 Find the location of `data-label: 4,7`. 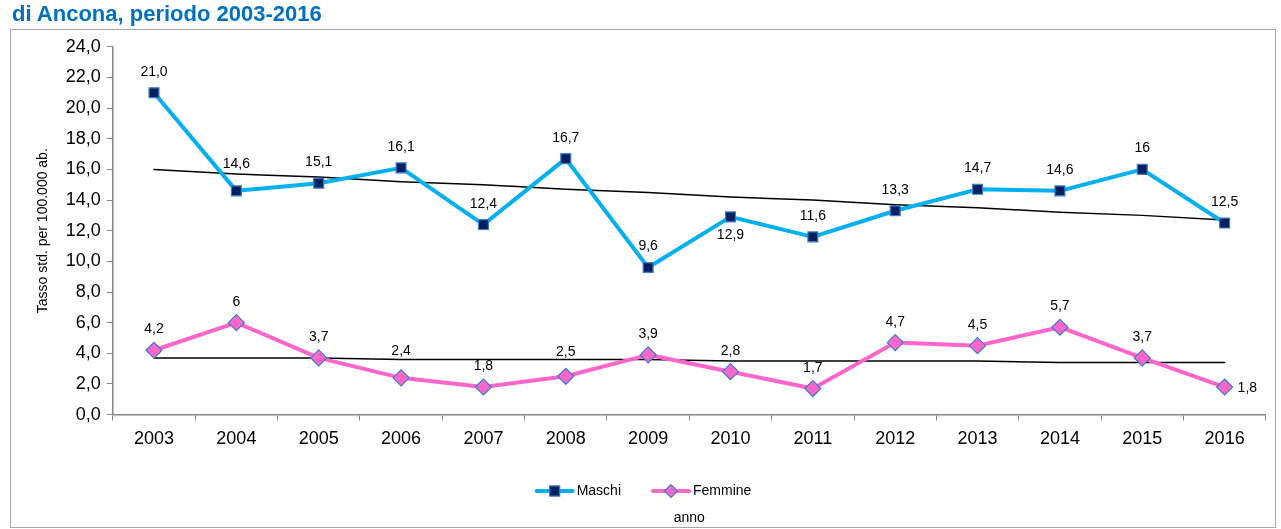

data-label: 4,7 is located at coordinates (895, 320).